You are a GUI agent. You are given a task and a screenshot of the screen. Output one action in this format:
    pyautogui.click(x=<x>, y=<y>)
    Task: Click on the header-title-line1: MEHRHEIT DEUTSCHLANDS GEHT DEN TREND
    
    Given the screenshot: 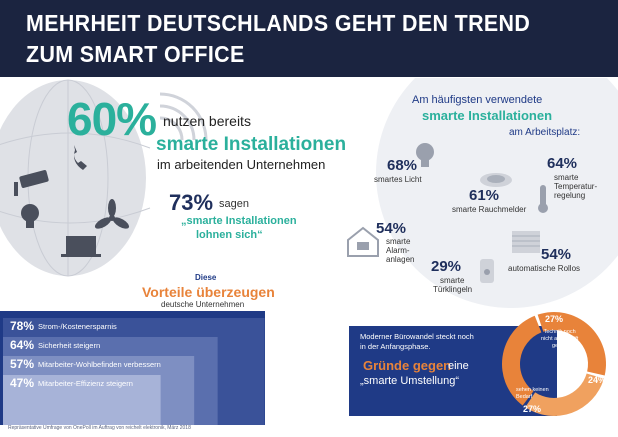 What is the action you would take?
    pyautogui.click(x=278, y=23)
    